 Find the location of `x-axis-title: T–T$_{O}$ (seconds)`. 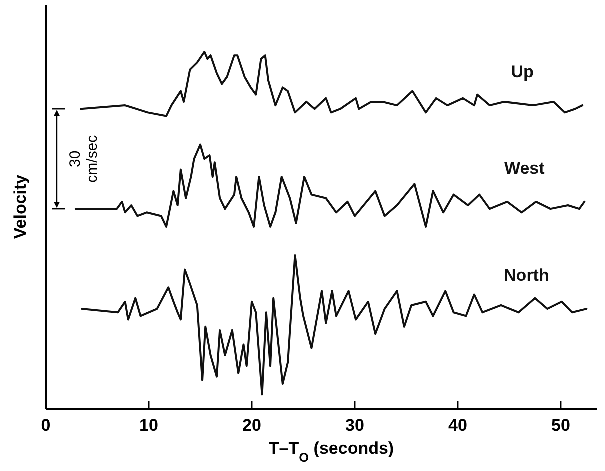

x-axis-title: T–T$_{O}$ (seconds) is located at coordinates (331, 451).